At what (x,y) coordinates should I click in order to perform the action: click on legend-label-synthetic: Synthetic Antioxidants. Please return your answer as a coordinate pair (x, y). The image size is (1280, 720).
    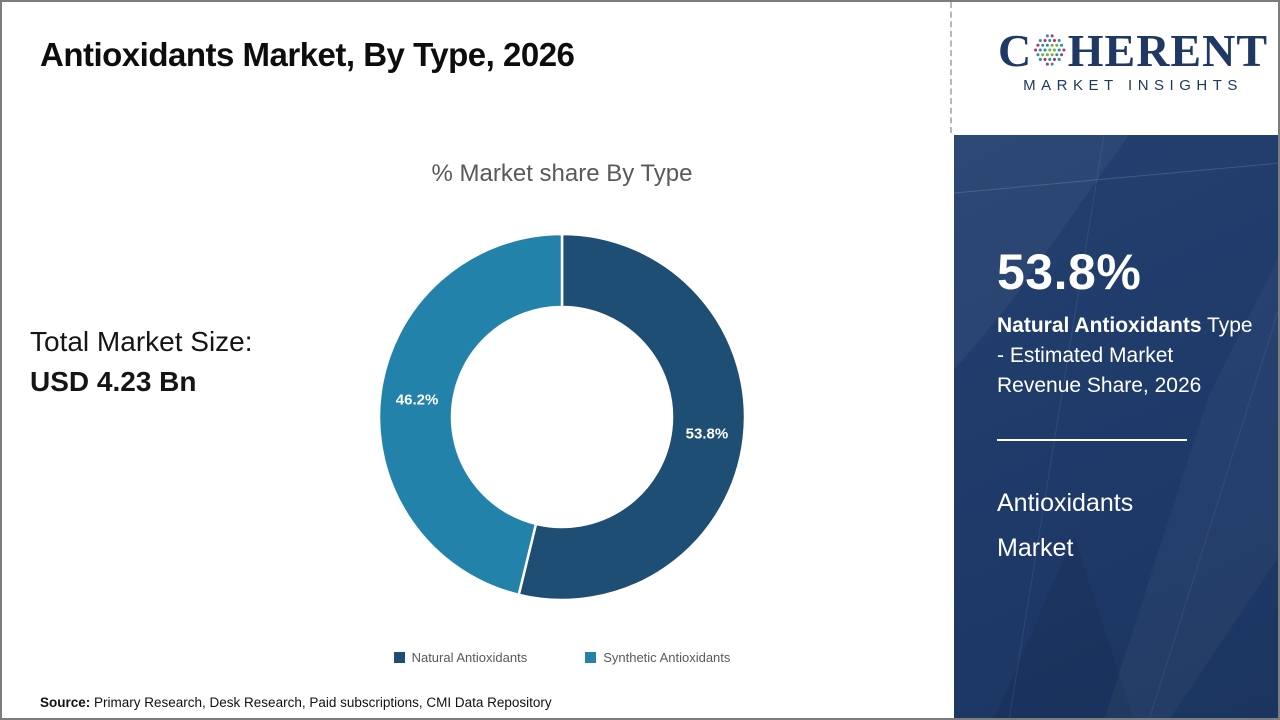
    Looking at the image, I should click on (667, 657).